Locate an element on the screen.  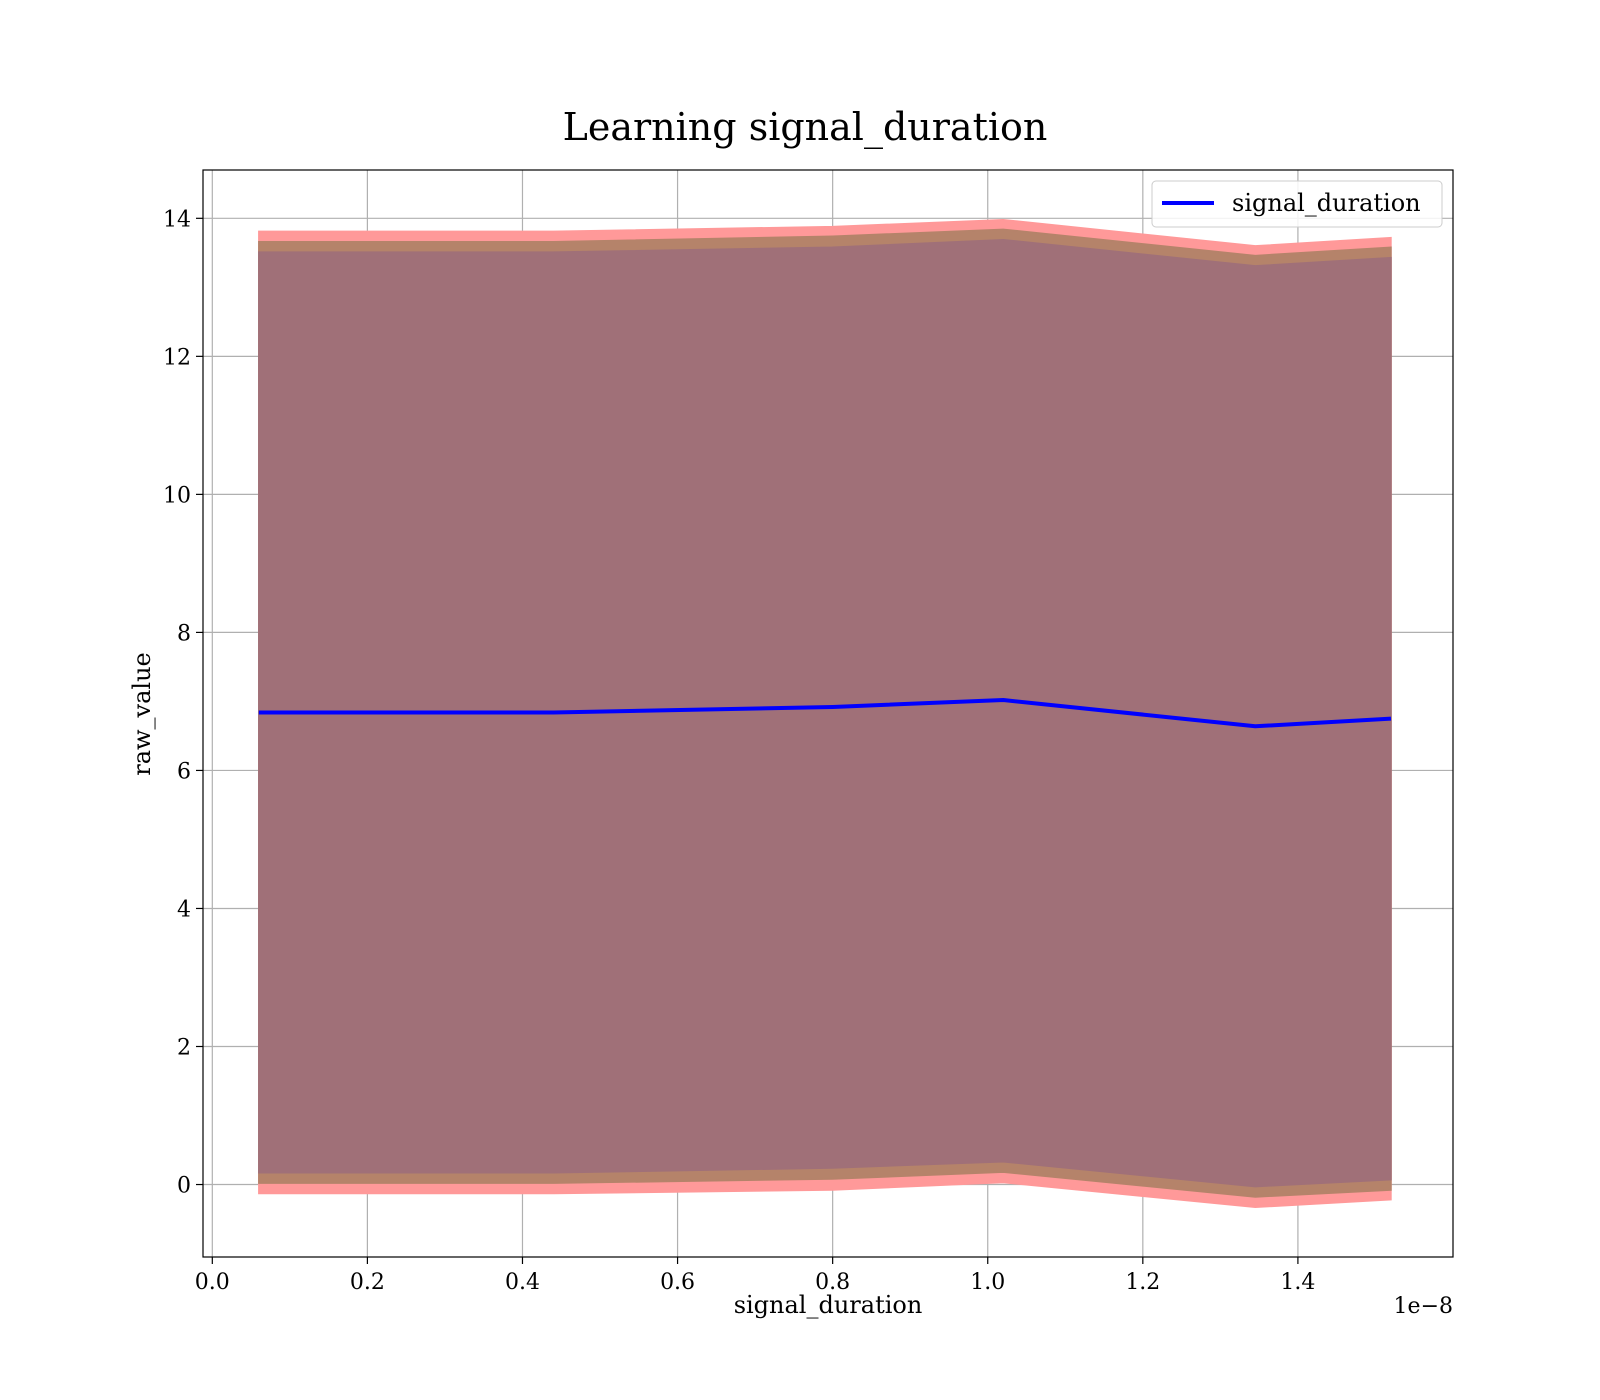
y-tick-label: 2 is located at coordinates (184, 1048).